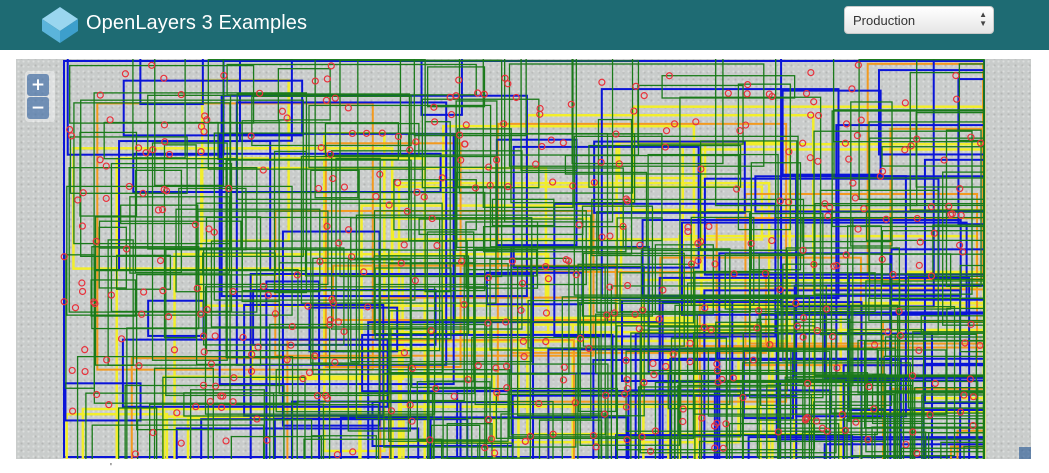 The height and width of the screenshot is (473, 1049). Describe the element at coordinates (919, 20) in the screenshot. I see `mode-select: Production ▲ ▼` at that location.